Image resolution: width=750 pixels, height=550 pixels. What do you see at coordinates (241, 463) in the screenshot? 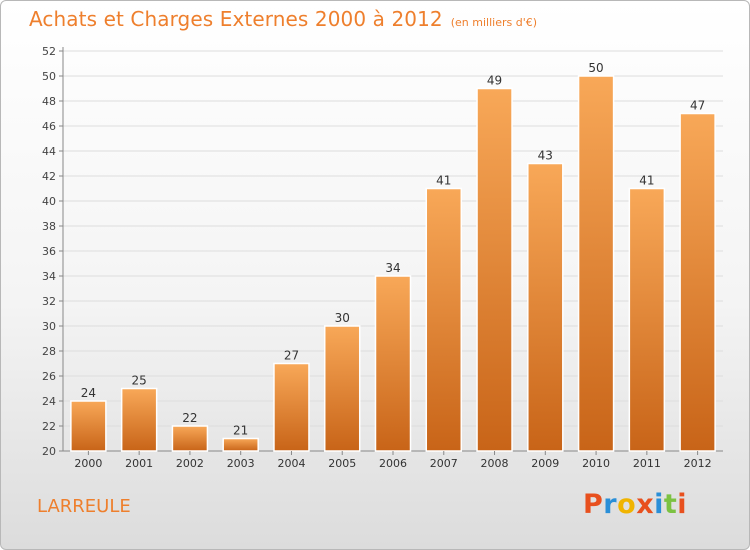
I see `x-tick-label-2003: 2003` at bounding box center [241, 463].